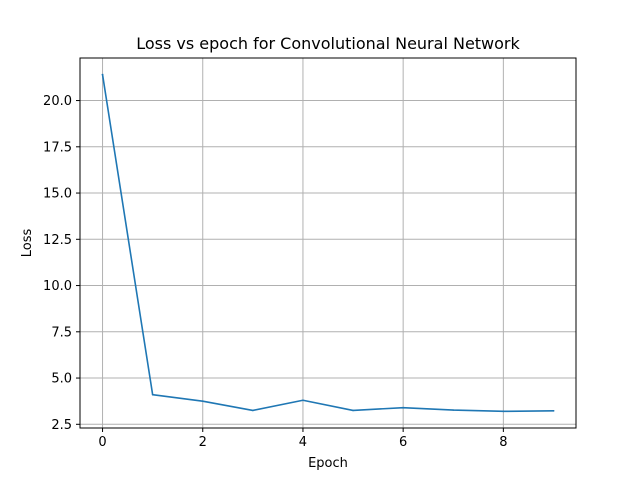 The width and height of the screenshot is (640, 480). Describe the element at coordinates (27, 243) in the screenshot. I see `y-axis-label: Loss` at that location.